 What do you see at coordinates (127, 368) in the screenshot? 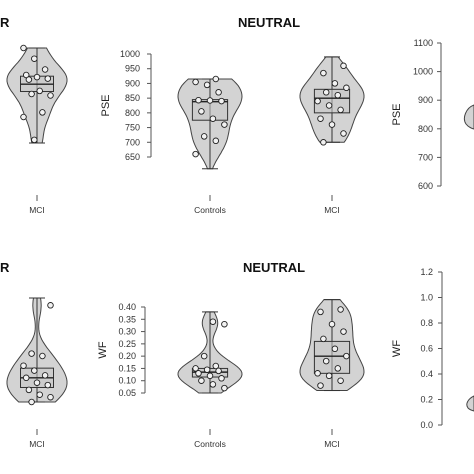
I see `y-tick-label: 0.15` at bounding box center [127, 368].